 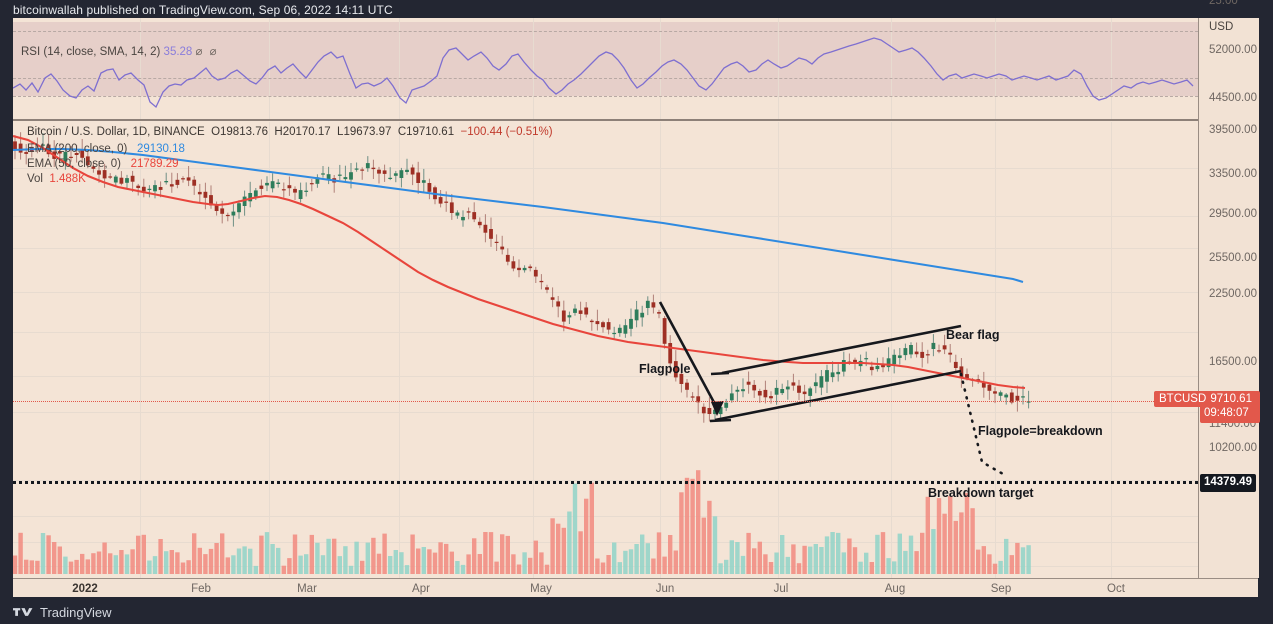 I want to click on time-axis-tick: May, so click(x=541, y=589).